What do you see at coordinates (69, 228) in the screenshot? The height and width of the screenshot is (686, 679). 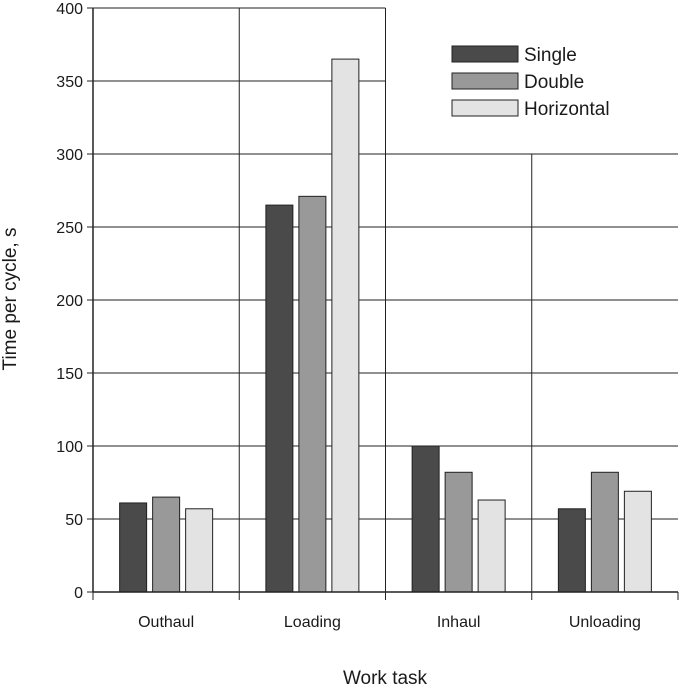 I see `y-tick-label: 250` at bounding box center [69, 228].